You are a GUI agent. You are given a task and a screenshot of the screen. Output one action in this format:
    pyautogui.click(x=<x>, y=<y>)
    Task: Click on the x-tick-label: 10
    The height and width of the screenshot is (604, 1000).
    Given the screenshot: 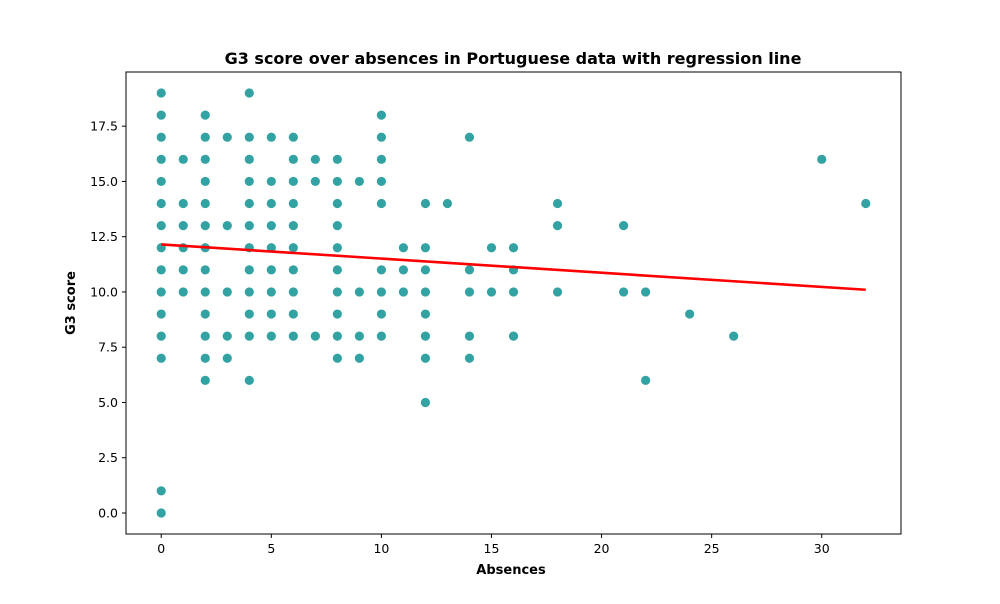 What is the action you would take?
    pyautogui.click(x=381, y=548)
    